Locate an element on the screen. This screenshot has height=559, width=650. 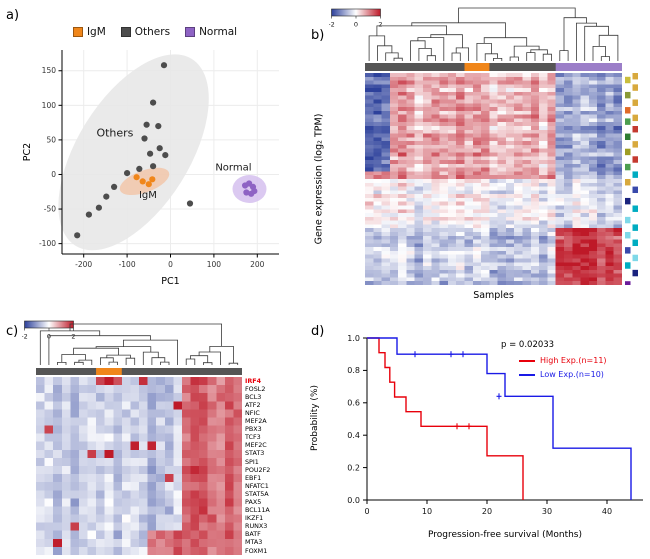
row-annotation-marks is located at coordinates (631, 179).